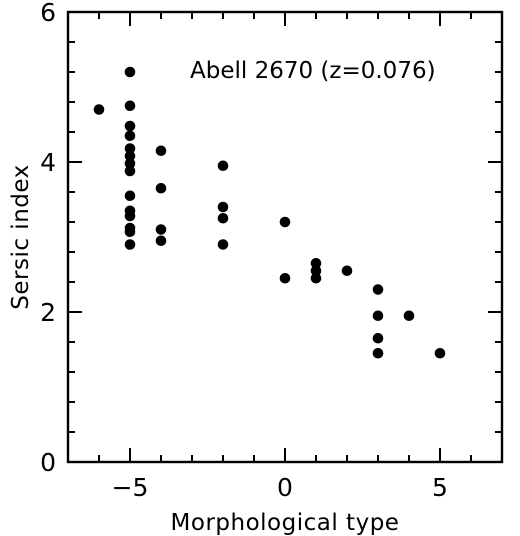 Image resolution: width=520 pixels, height=536 pixels. What do you see at coordinates (48, 162) in the screenshot?
I see `y-tick-label: 4` at bounding box center [48, 162].